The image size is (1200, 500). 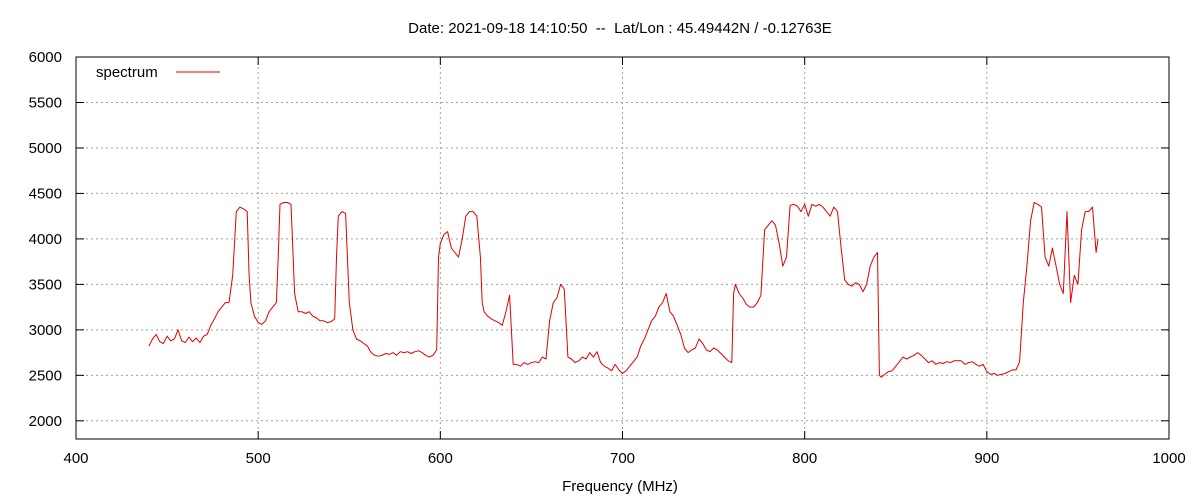 I want to click on x-tick-label: 700, so click(x=622, y=458).